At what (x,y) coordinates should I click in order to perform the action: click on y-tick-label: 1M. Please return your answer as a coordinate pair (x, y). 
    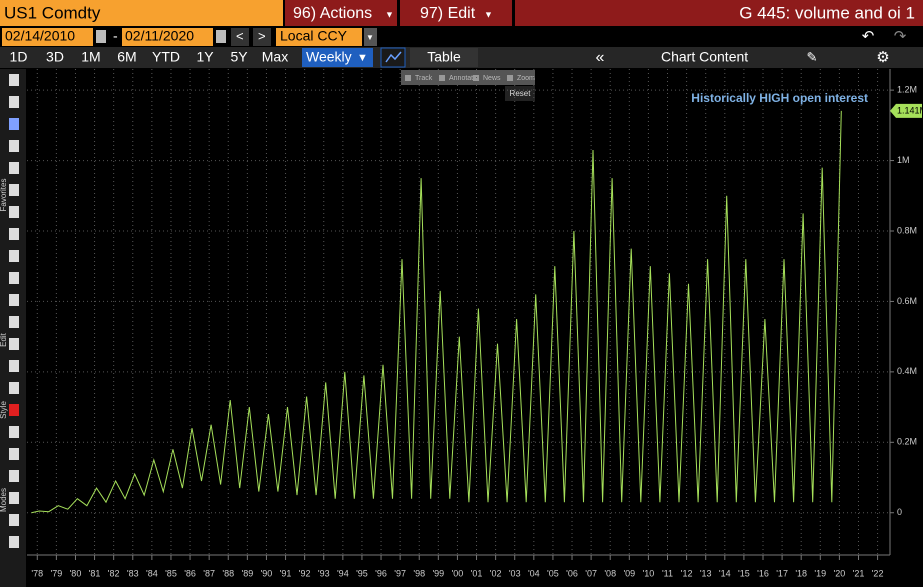
    Looking at the image, I should click on (903, 160).